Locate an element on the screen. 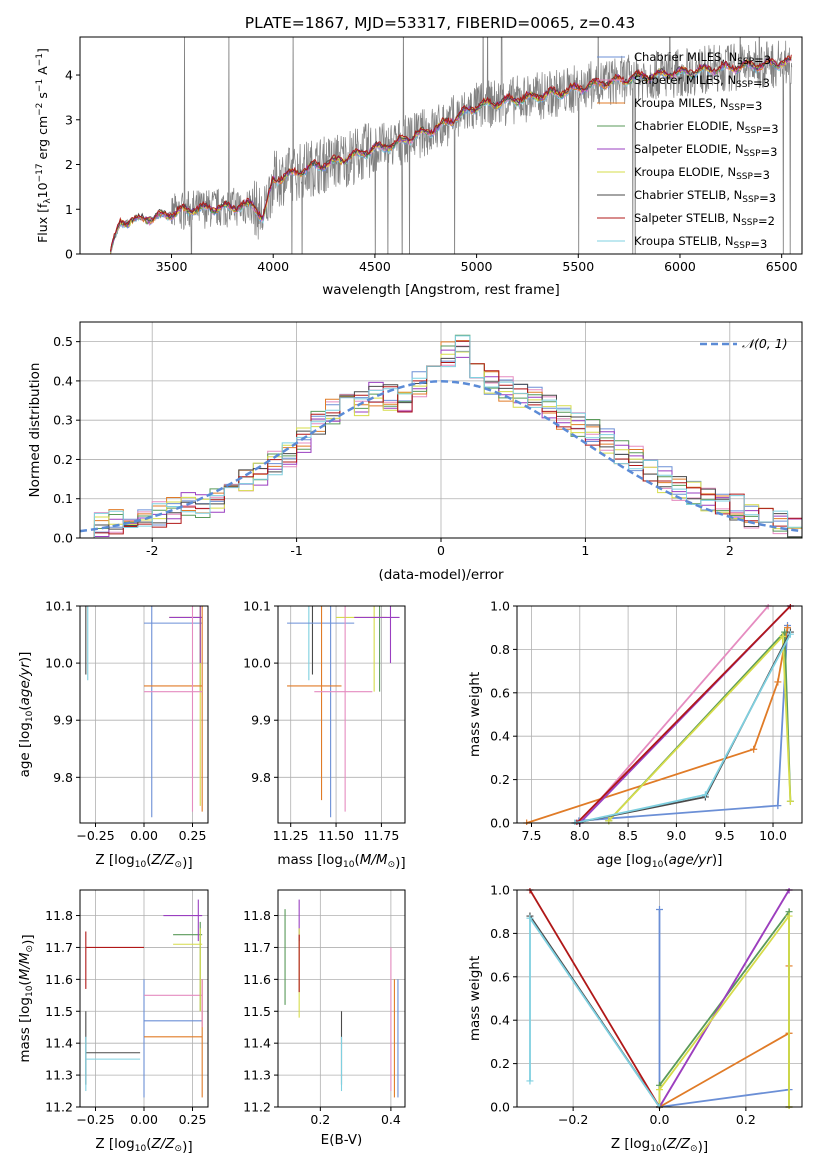  x-tick-label: 11.25 is located at coordinates (291, 835).